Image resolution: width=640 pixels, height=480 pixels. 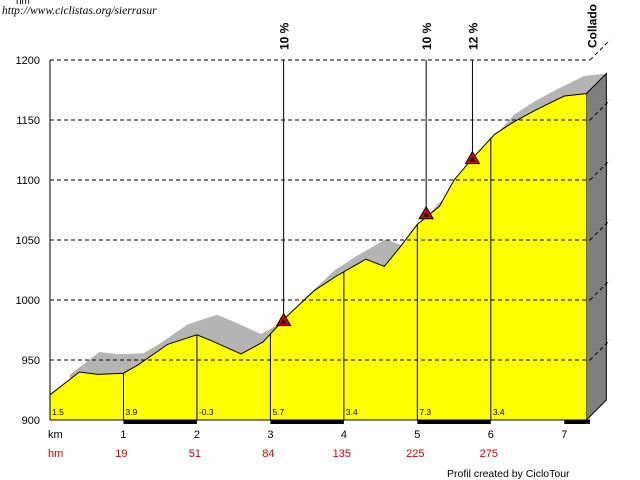 I want to click on gradient-label: 7.3, so click(x=425, y=412).